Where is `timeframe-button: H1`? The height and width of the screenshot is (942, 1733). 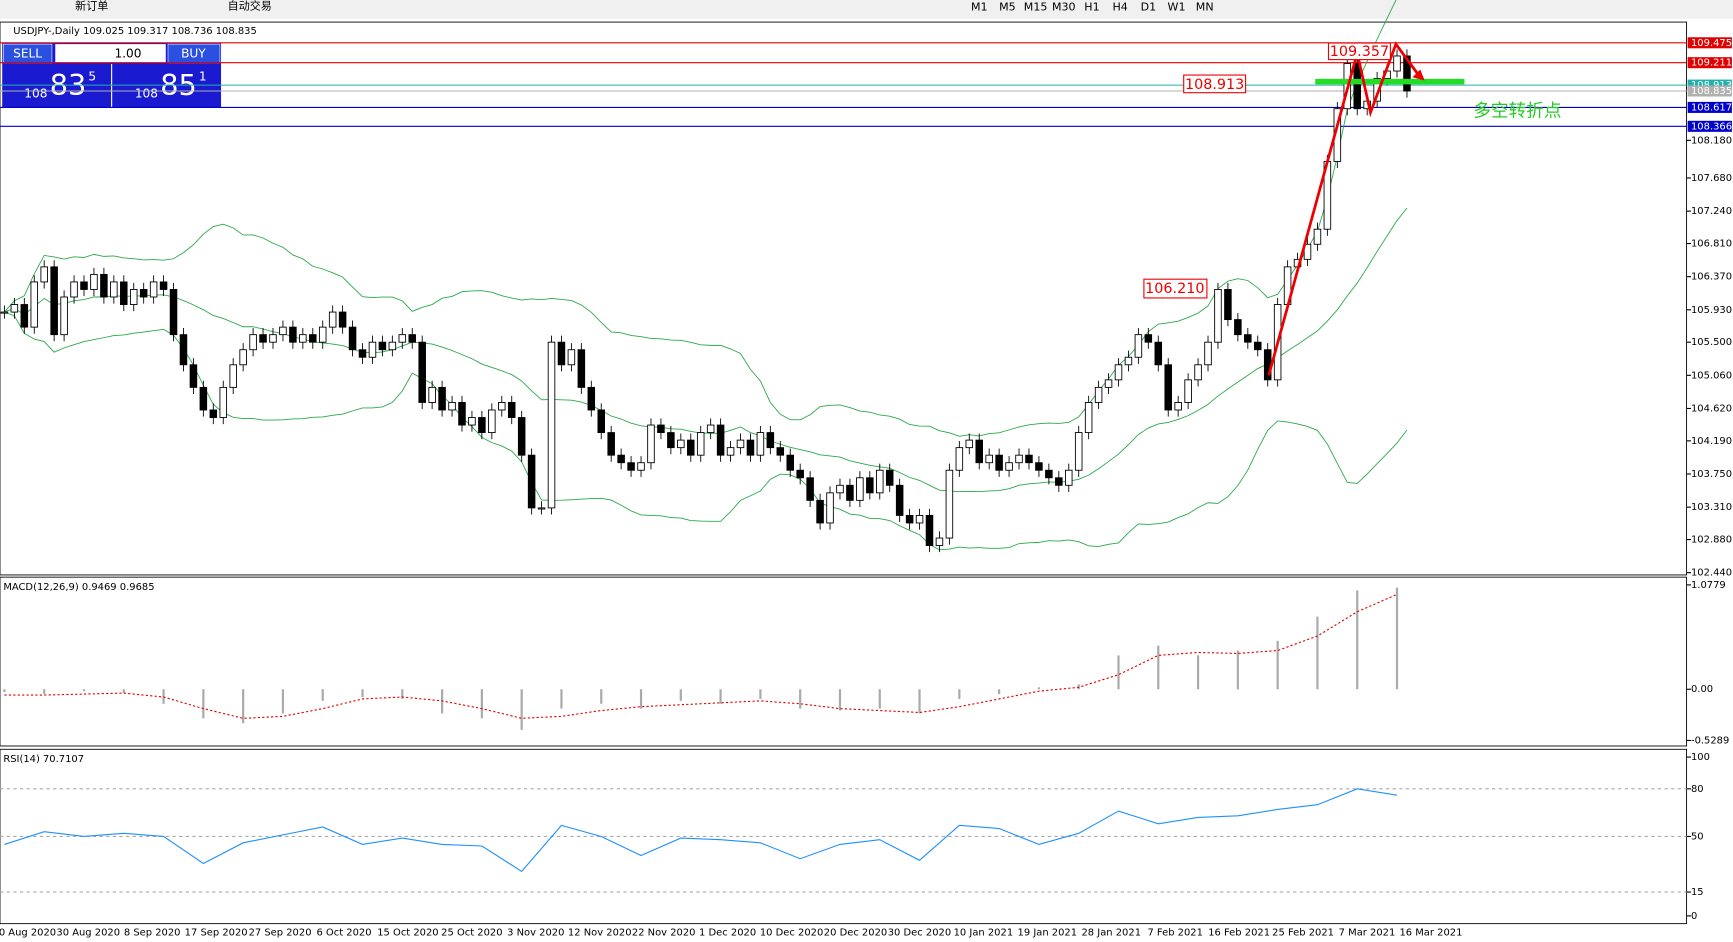 timeframe-button: H1 is located at coordinates (1091, 7).